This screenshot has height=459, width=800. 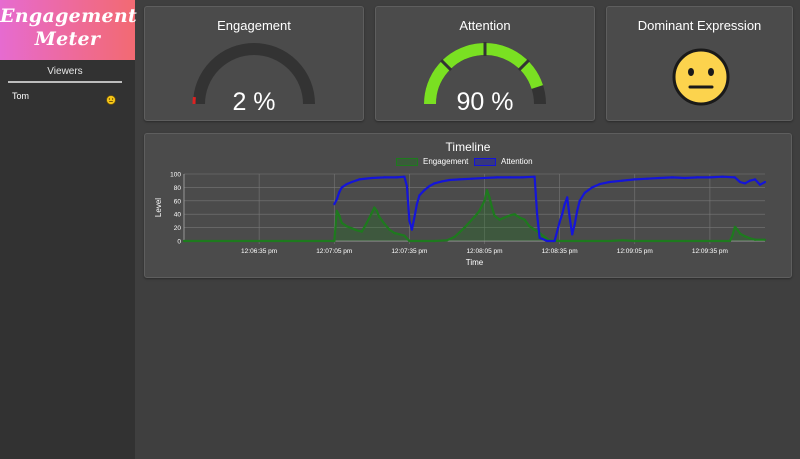 What do you see at coordinates (21, 96) in the screenshot?
I see `viewer-name: Tom` at bounding box center [21, 96].